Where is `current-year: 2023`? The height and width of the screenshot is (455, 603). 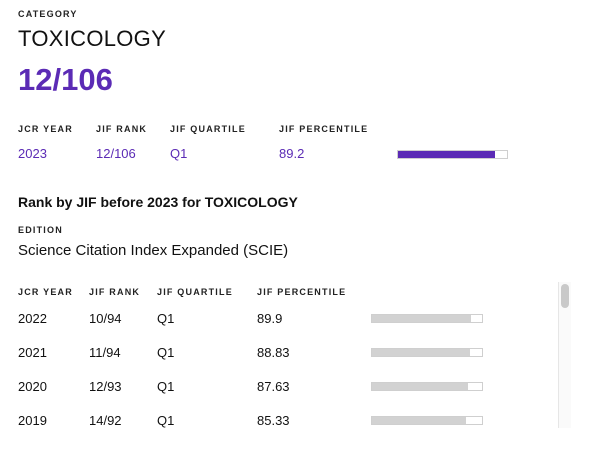 current-year: 2023 is located at coordinates (32, 153).